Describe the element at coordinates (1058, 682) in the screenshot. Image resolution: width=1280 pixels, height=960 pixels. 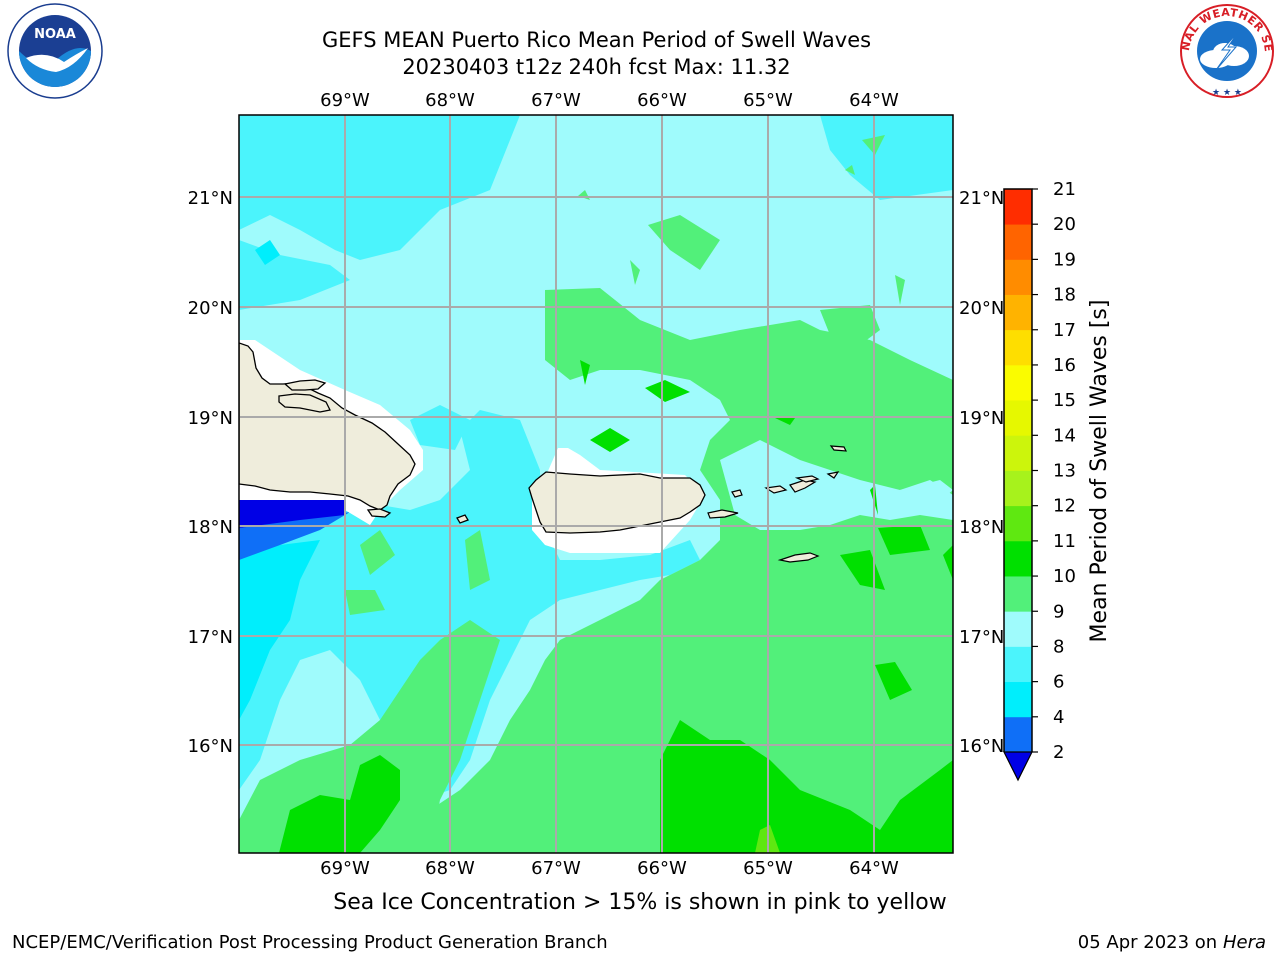
I see `colorbar-tick-label: 6` at that location.